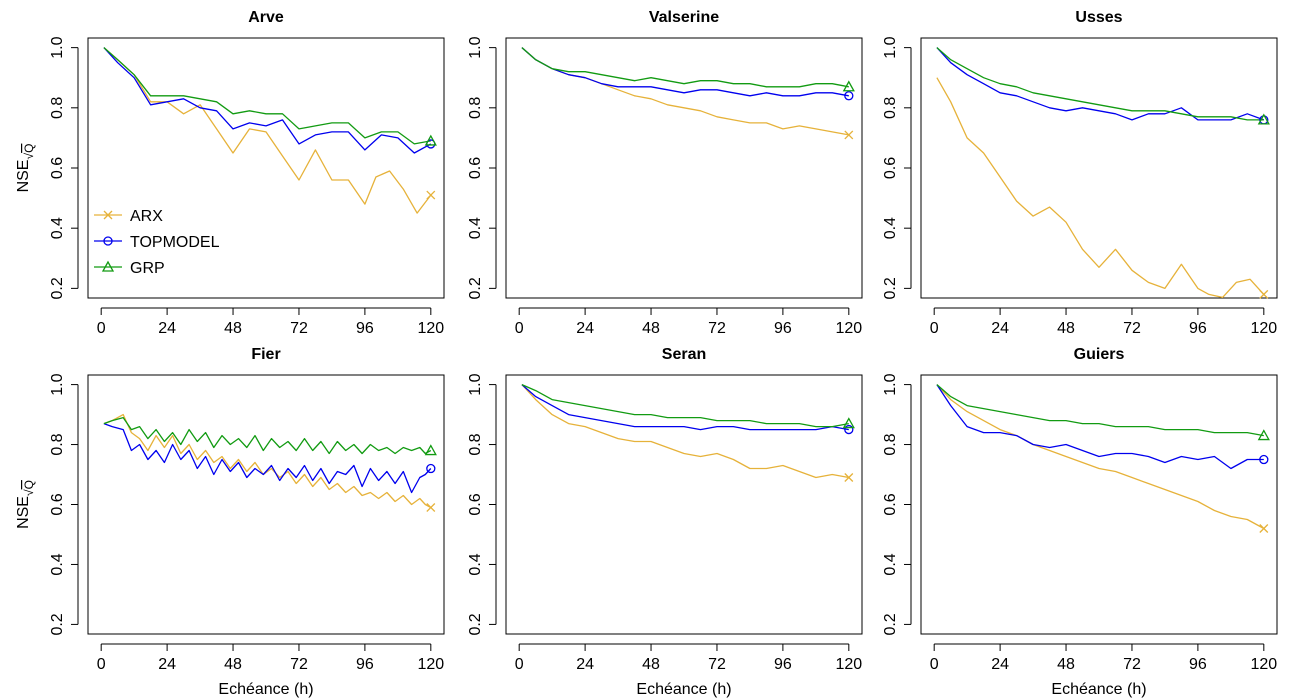 This screenshot has width=1293, height=700. I want to click on panel-title: Seran, so click(684, 354).